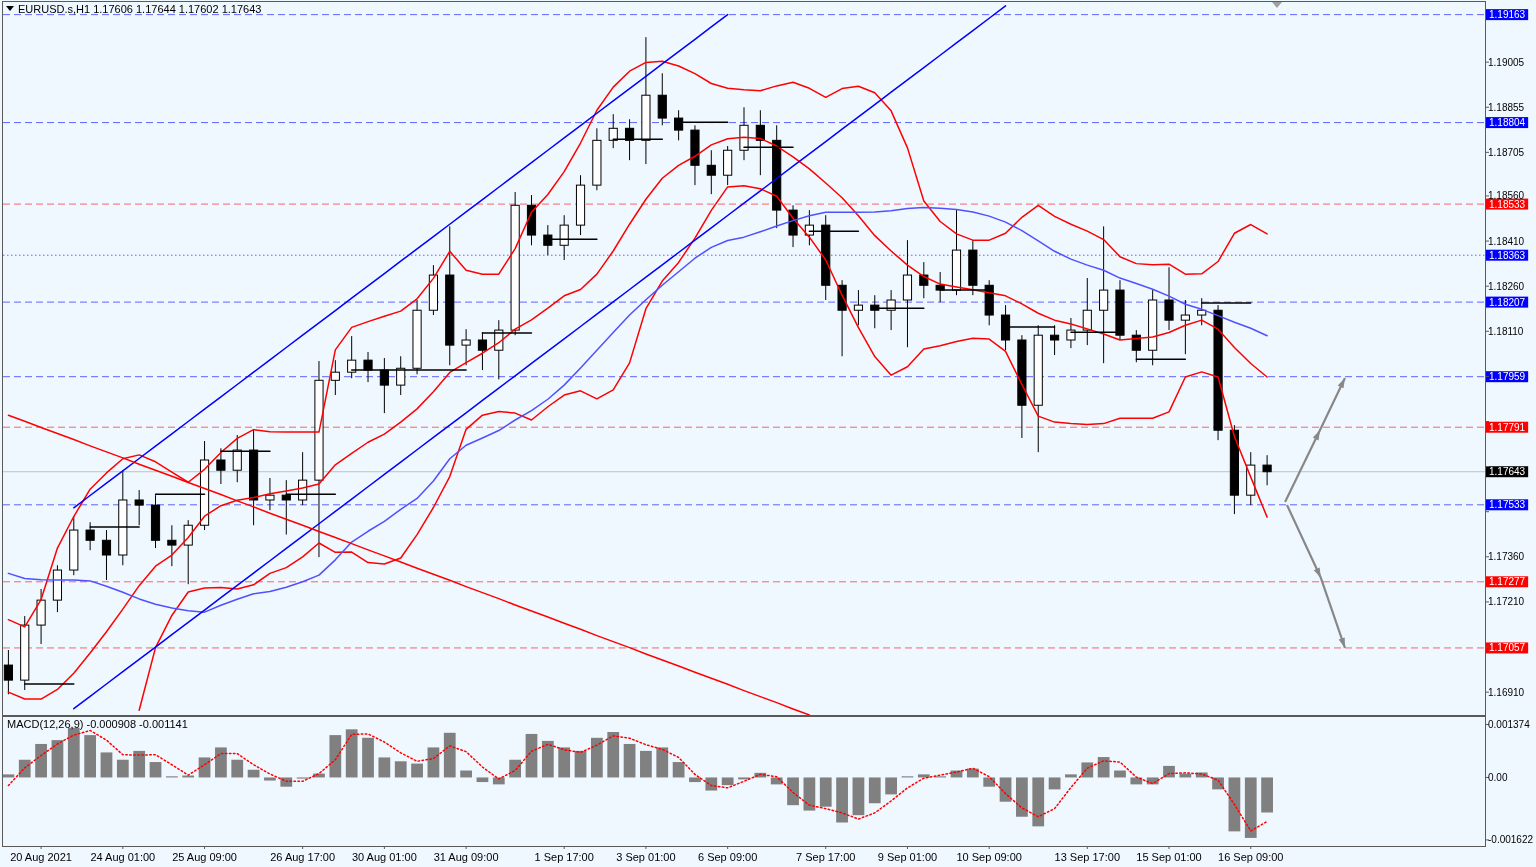 This screenshot has height=867, width=1536. I want to click on x-tick-label: 10 Sep 09:00, so click(989, 857).